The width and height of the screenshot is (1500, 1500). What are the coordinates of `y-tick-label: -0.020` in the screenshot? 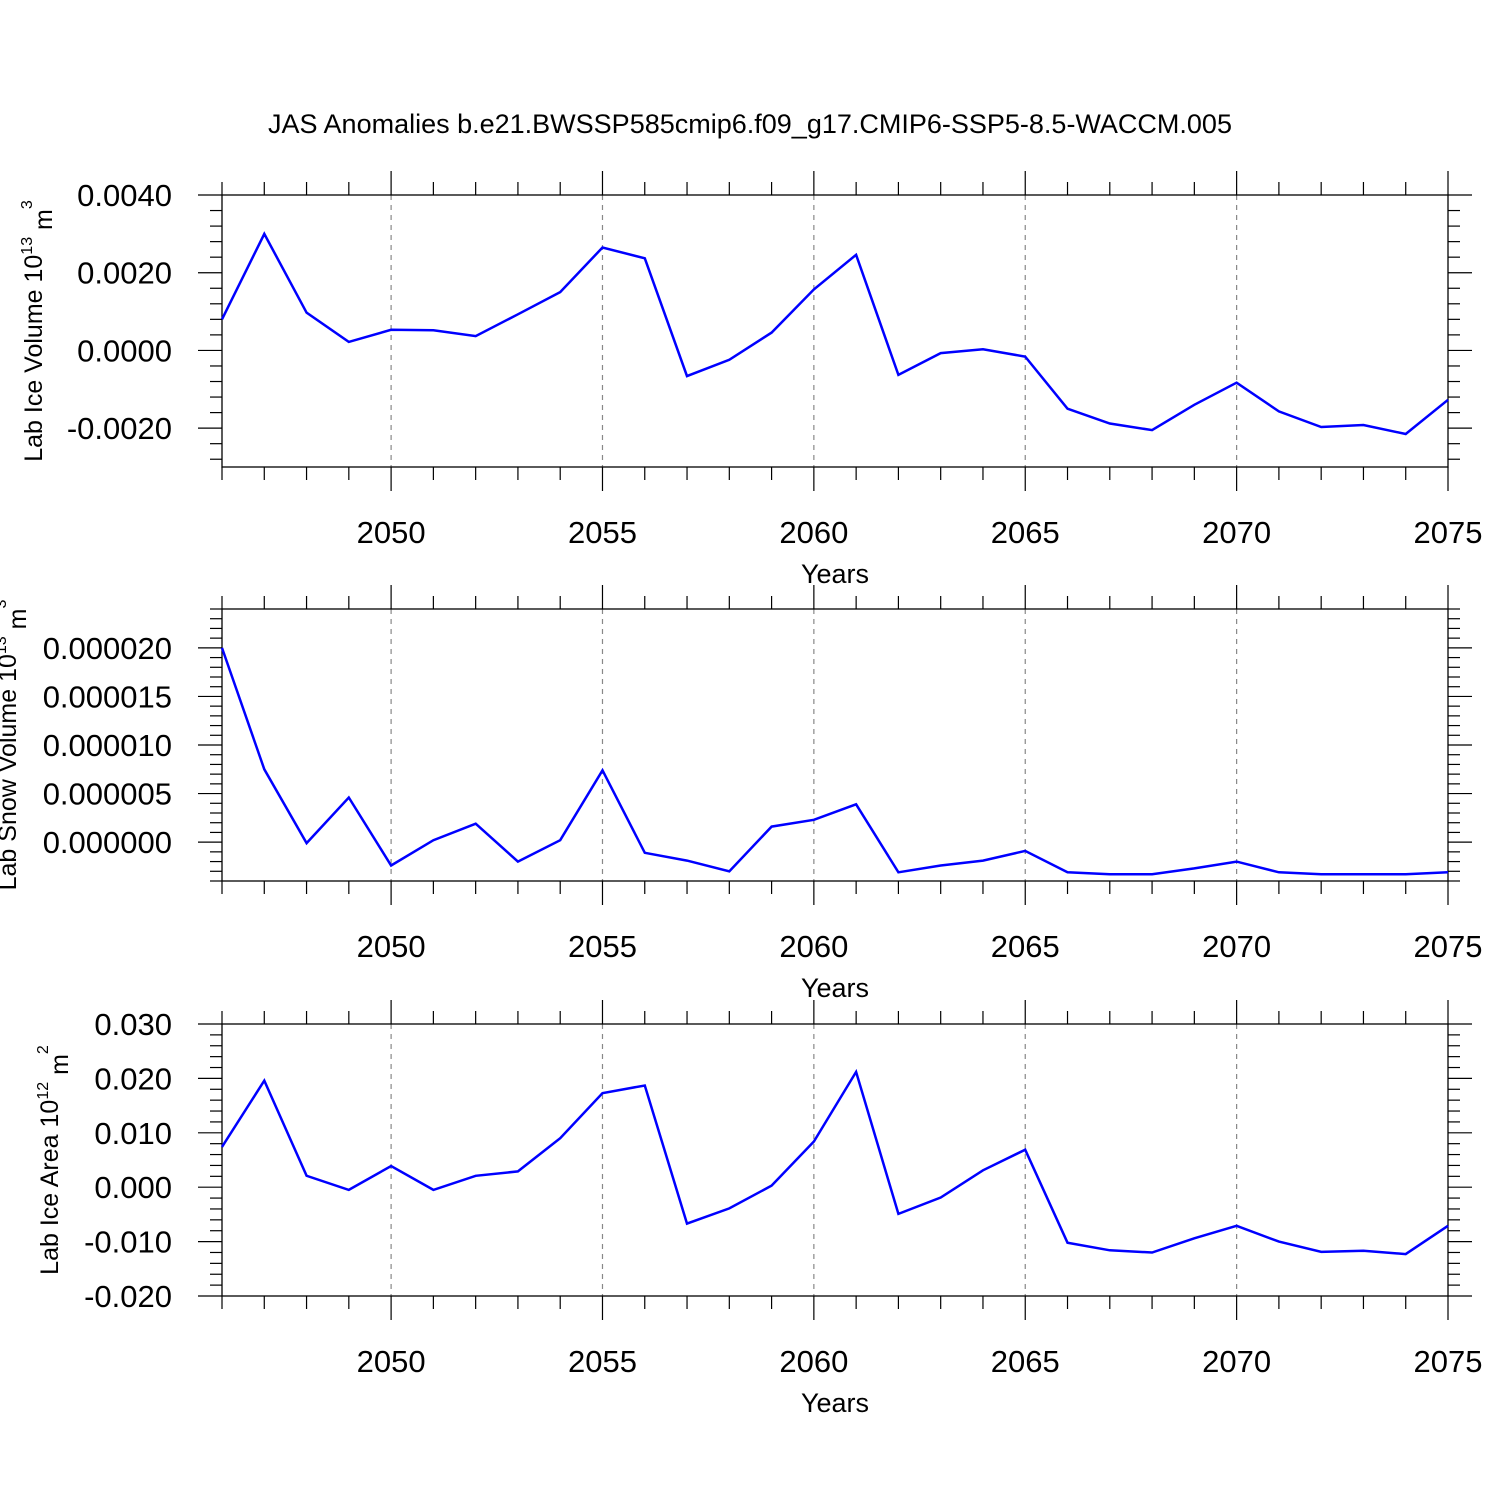 It's located at (128, 1296).